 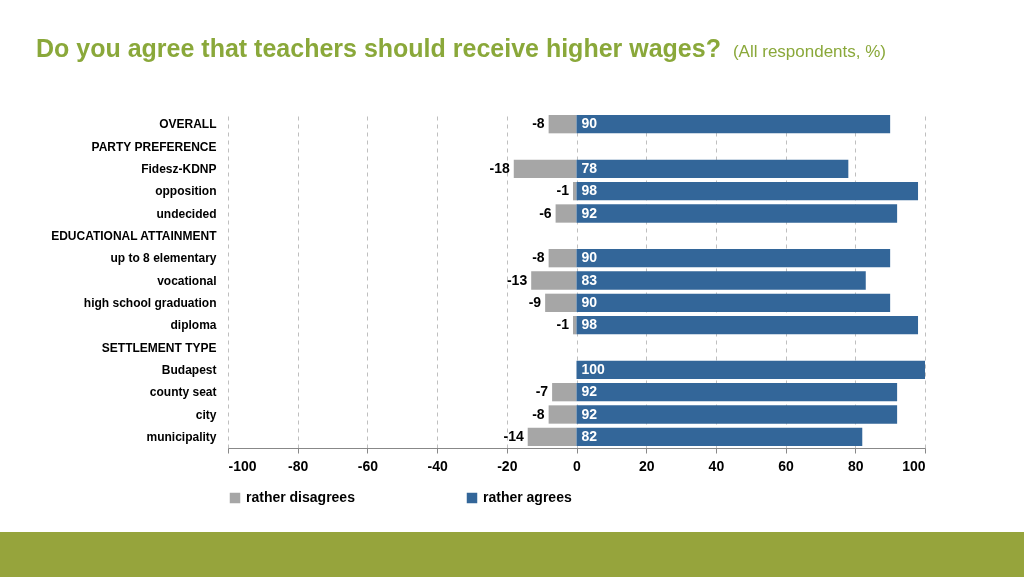 What do you see at coordinates (542, 391) in the screenshot?
I see `data-label: -7` at bounding box center [542, 391].